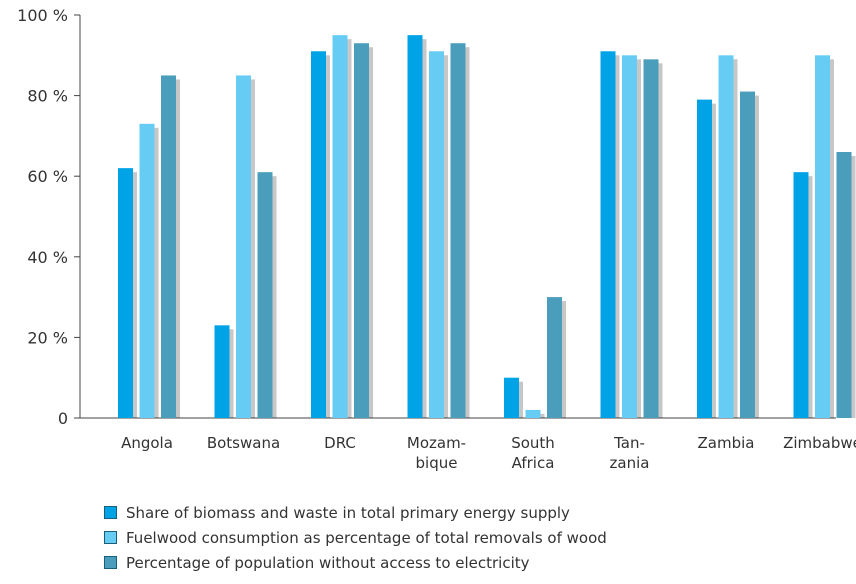 This screenshot has width=856, height=584. What do you see at coordinates (47, 257) in the screenshot?
I see `y-tick-label: 40 %` at bounding box center [47, 257].